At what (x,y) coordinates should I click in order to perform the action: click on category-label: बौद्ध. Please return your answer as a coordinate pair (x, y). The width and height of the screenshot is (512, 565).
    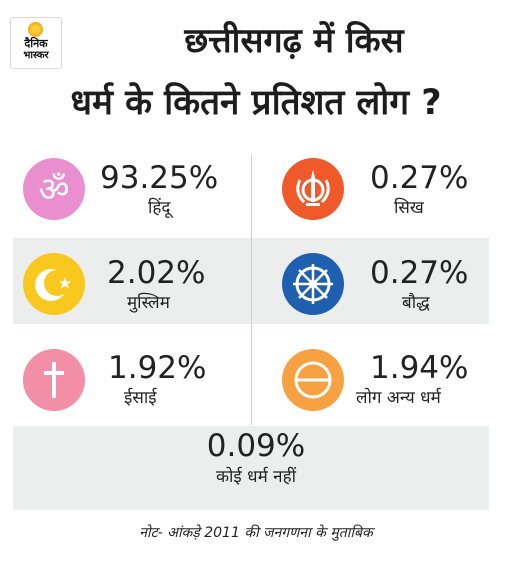
    Looking at the image, I should click on (416, 303).